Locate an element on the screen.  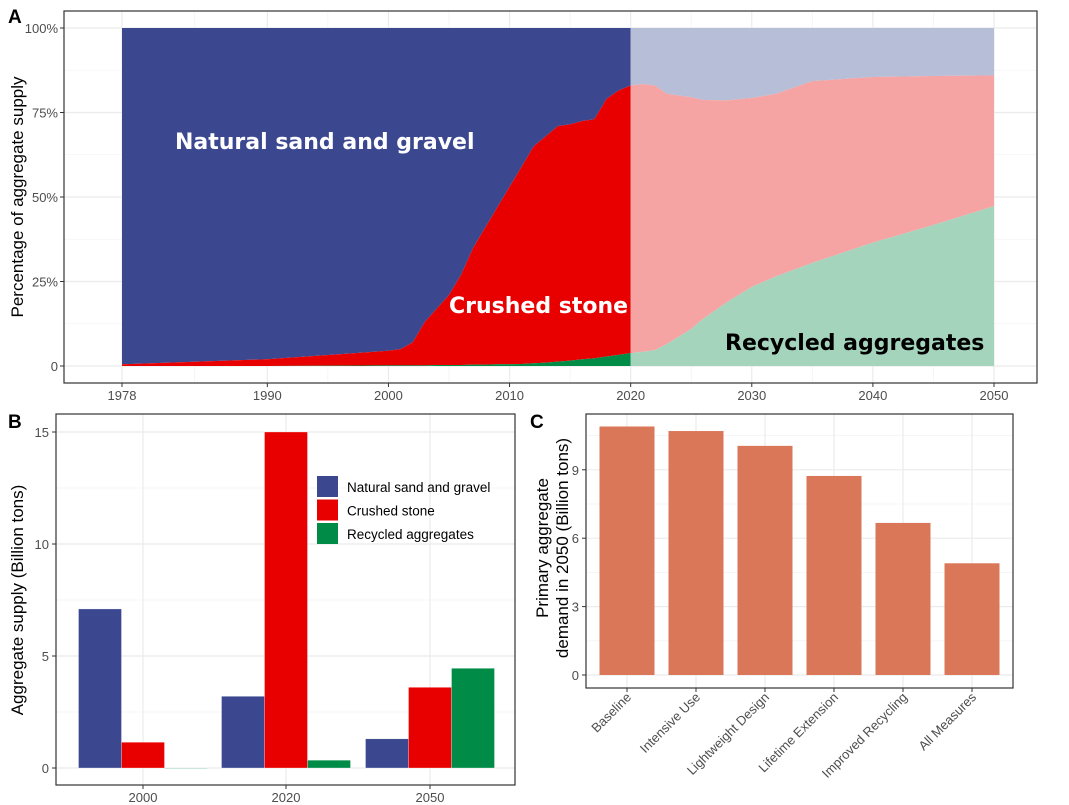
bar-crushed-stone-2020 is located at coordinates (286, 600).